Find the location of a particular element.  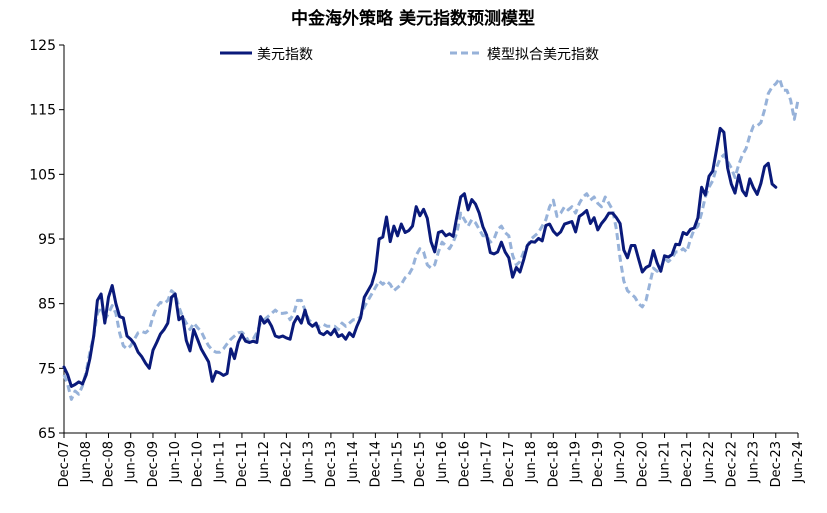

x-tick-label: Dec-07 is located at coordinates (64, 464).